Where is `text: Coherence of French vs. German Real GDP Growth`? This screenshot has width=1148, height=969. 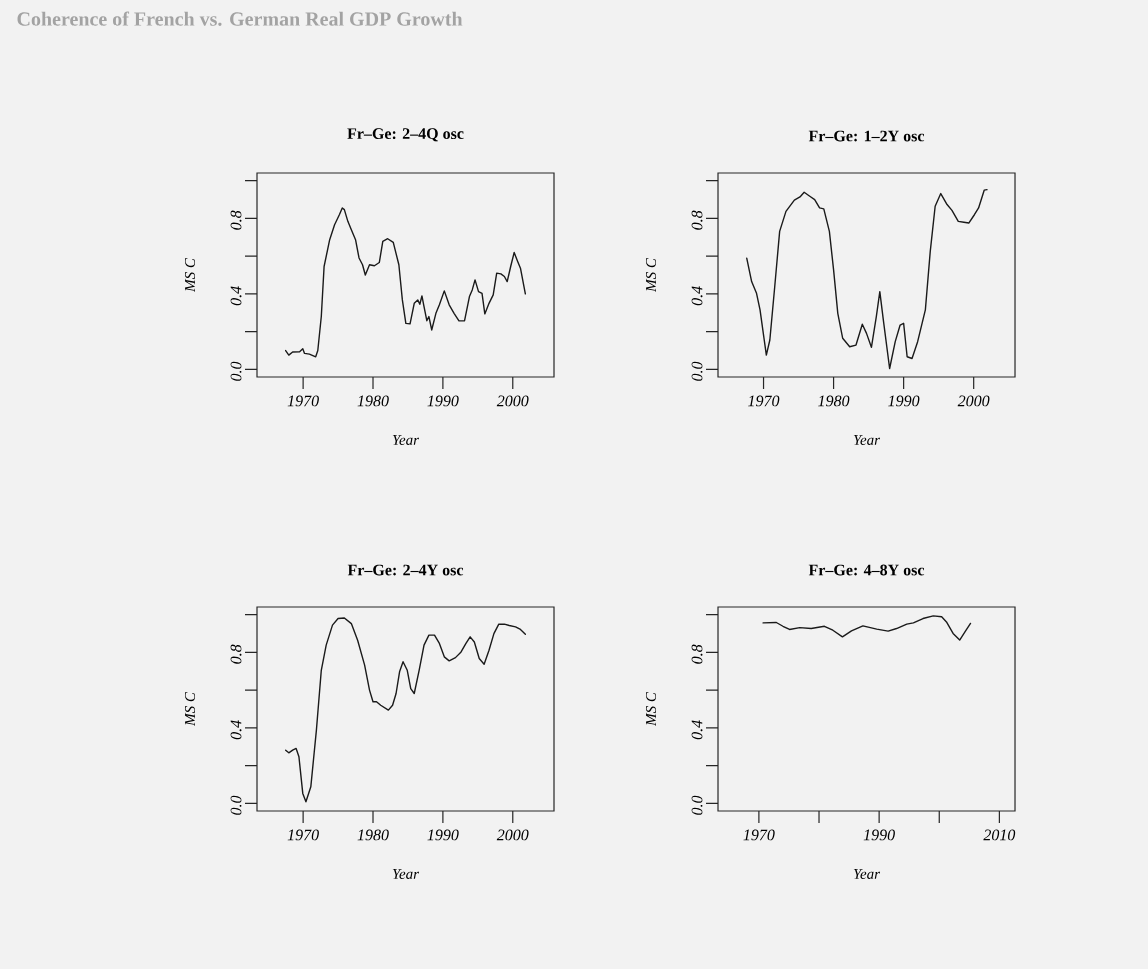 text: Coherence of French vs. German Real GDP Growth is located at coordinates (240, 18).